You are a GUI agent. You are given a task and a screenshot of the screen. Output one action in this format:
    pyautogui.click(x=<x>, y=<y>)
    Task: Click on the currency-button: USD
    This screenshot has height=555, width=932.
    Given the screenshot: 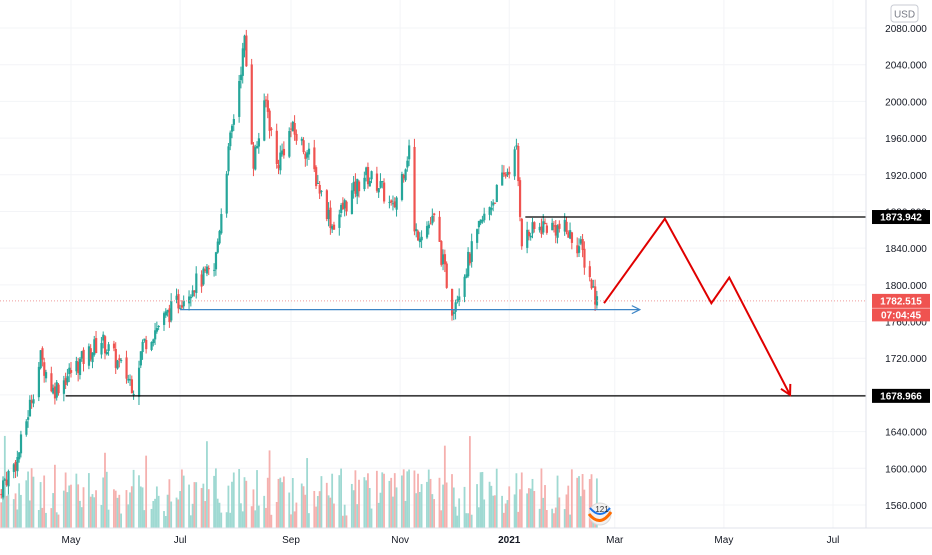 What is the action you would take?
    pyautogui.click(x=904, y=13)
    